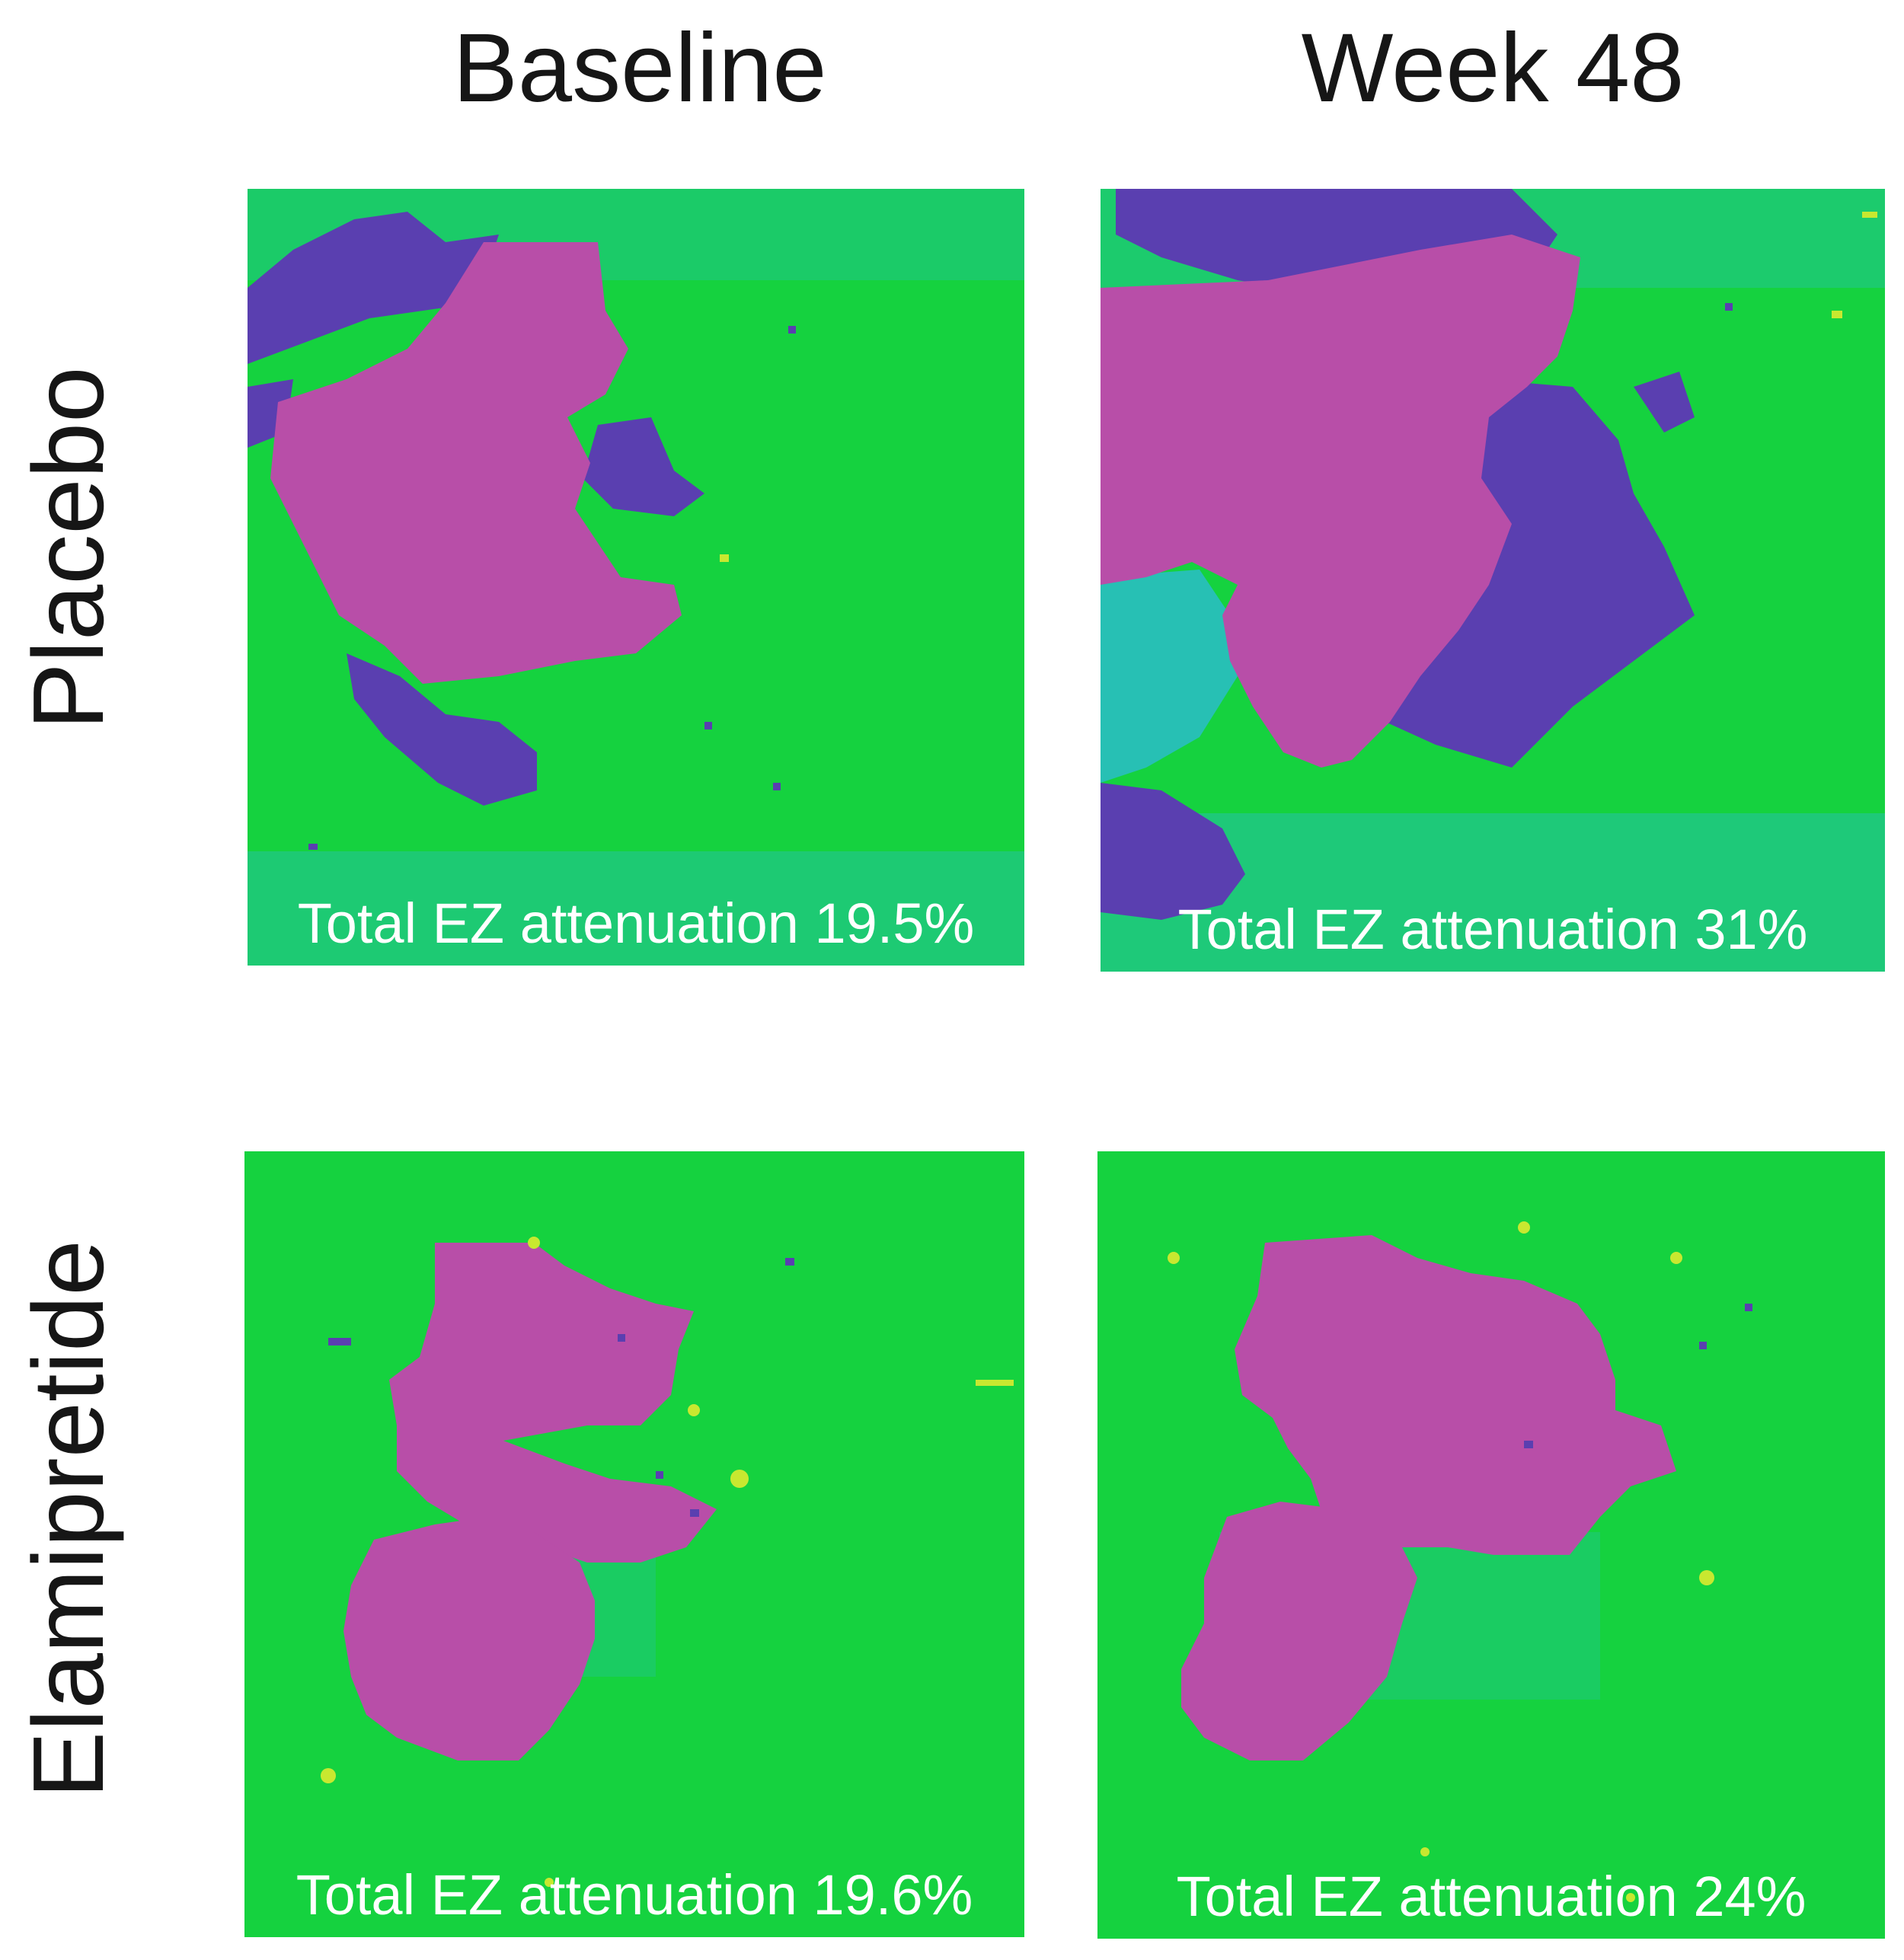  I want to click on panel-caption: Total EZ attenuation 19.6%, so click(635, 1895).